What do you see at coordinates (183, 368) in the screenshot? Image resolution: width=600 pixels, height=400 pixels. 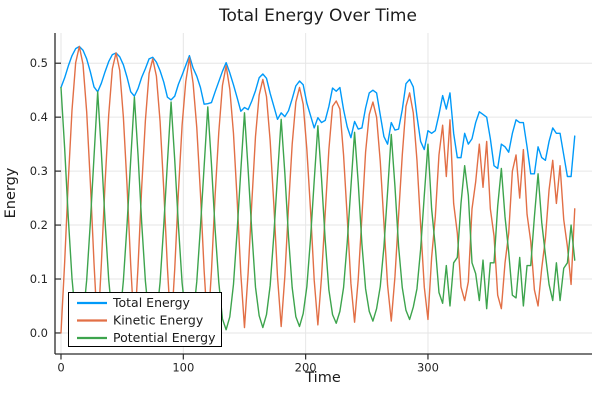 I see `x-tick-label: 100` at bounding box center [183, 368].